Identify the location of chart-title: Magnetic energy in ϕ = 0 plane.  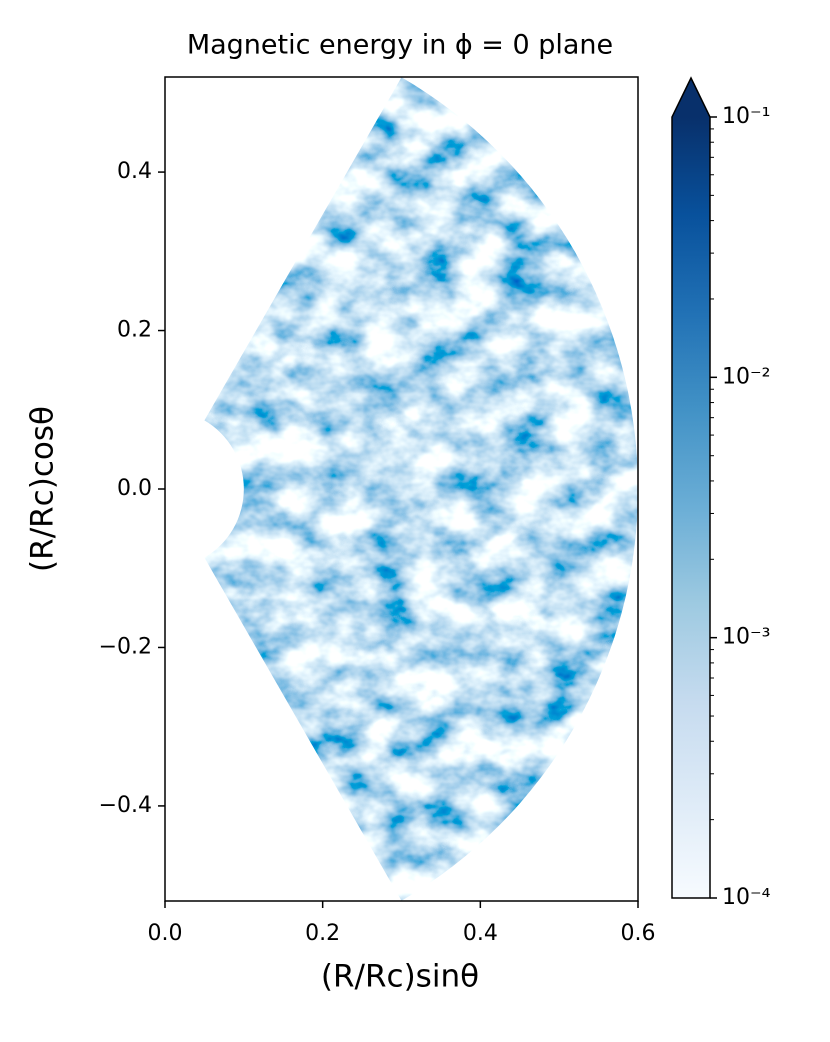
(400, 45).